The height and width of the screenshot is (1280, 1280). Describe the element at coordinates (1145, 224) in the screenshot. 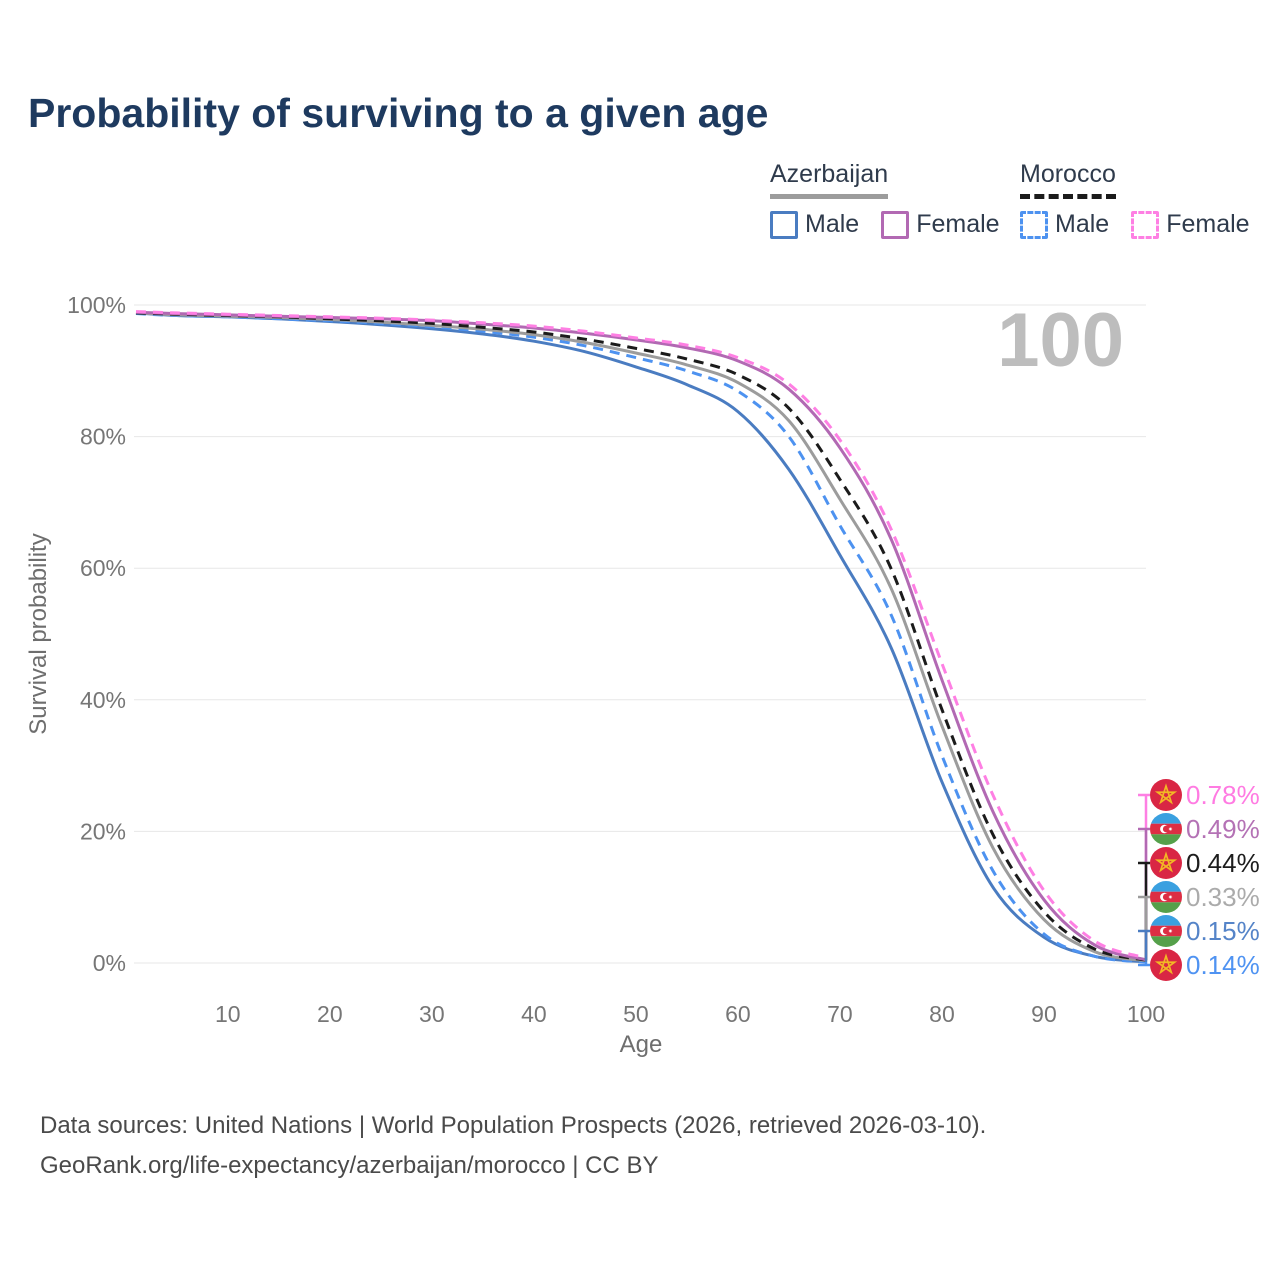

I see `legend-morocco-female-swatch` at that location.